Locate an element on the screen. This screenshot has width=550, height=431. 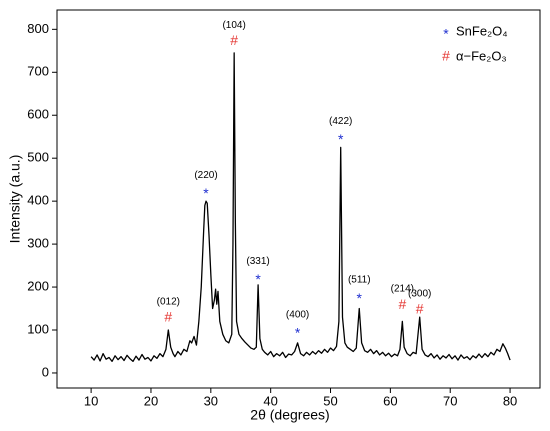
x-tick-label: 50 is located at coordinates (330, 400).